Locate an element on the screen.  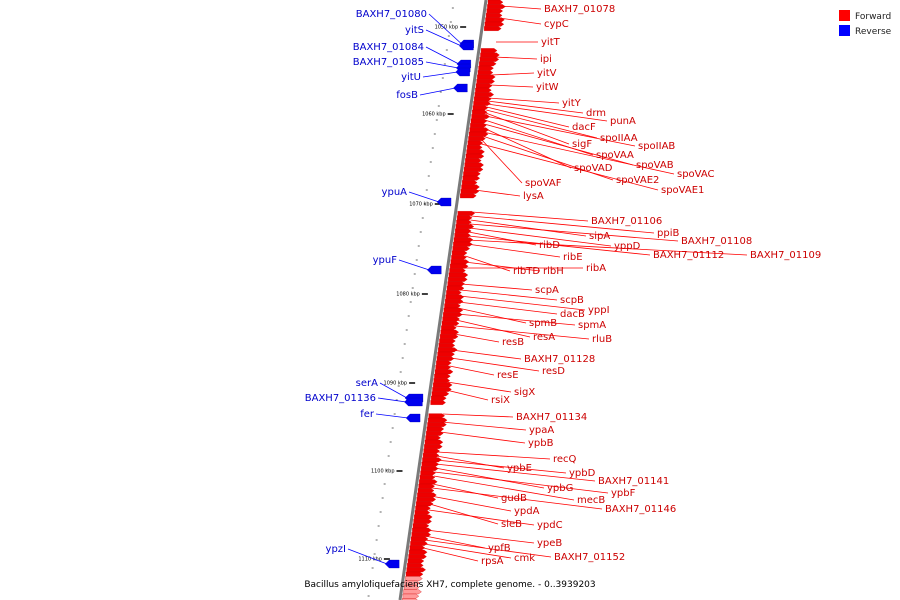
forward-gene-label: yitW is located at coordinates (547, 87).